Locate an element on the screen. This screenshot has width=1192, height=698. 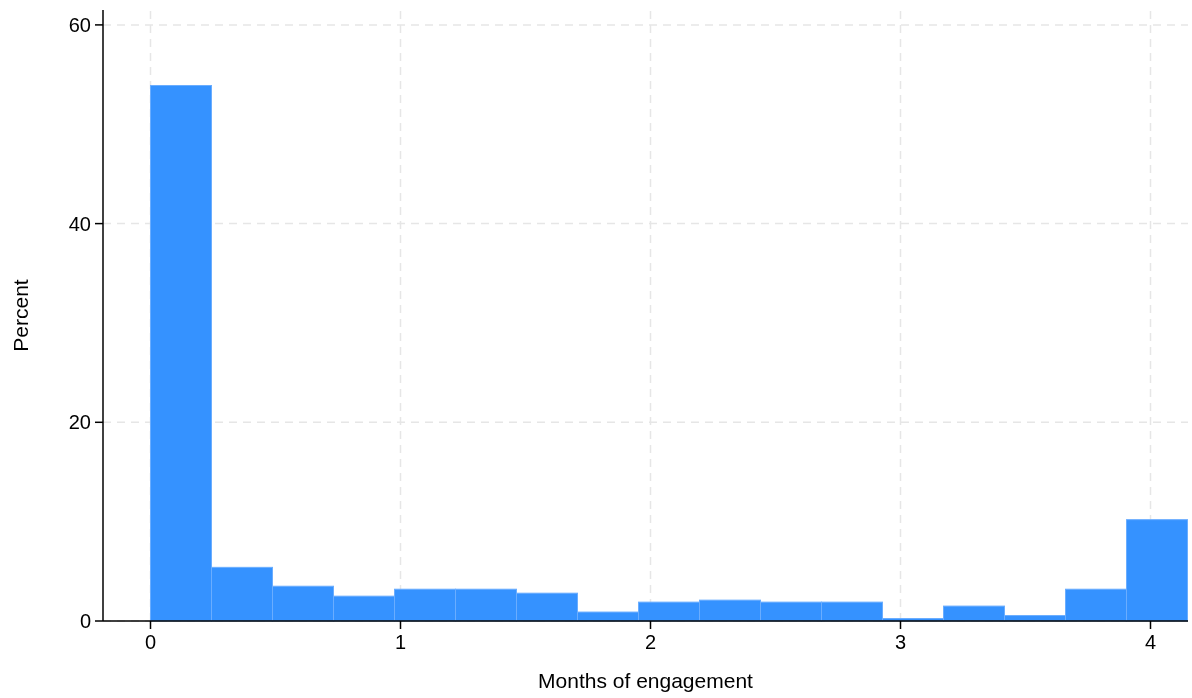
x-tick-label: 2 is located at coordinates (650, 642).